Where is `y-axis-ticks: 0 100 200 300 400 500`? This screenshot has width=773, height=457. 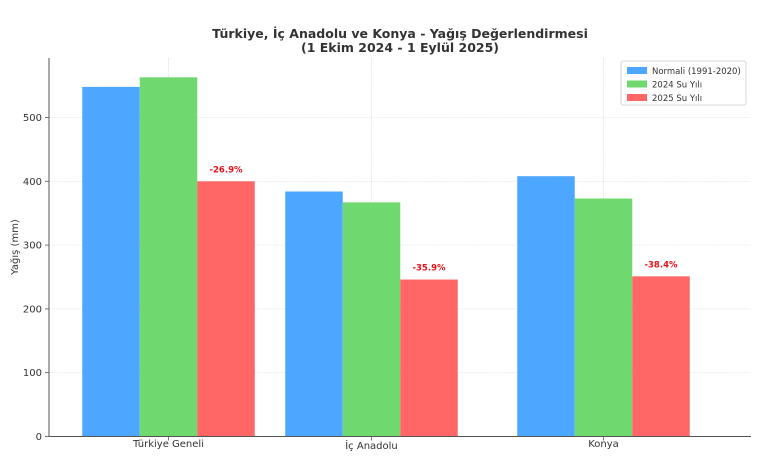 y-axis-ticks: 0 100 200 300 400 500 is located at coordinates (36, 278).